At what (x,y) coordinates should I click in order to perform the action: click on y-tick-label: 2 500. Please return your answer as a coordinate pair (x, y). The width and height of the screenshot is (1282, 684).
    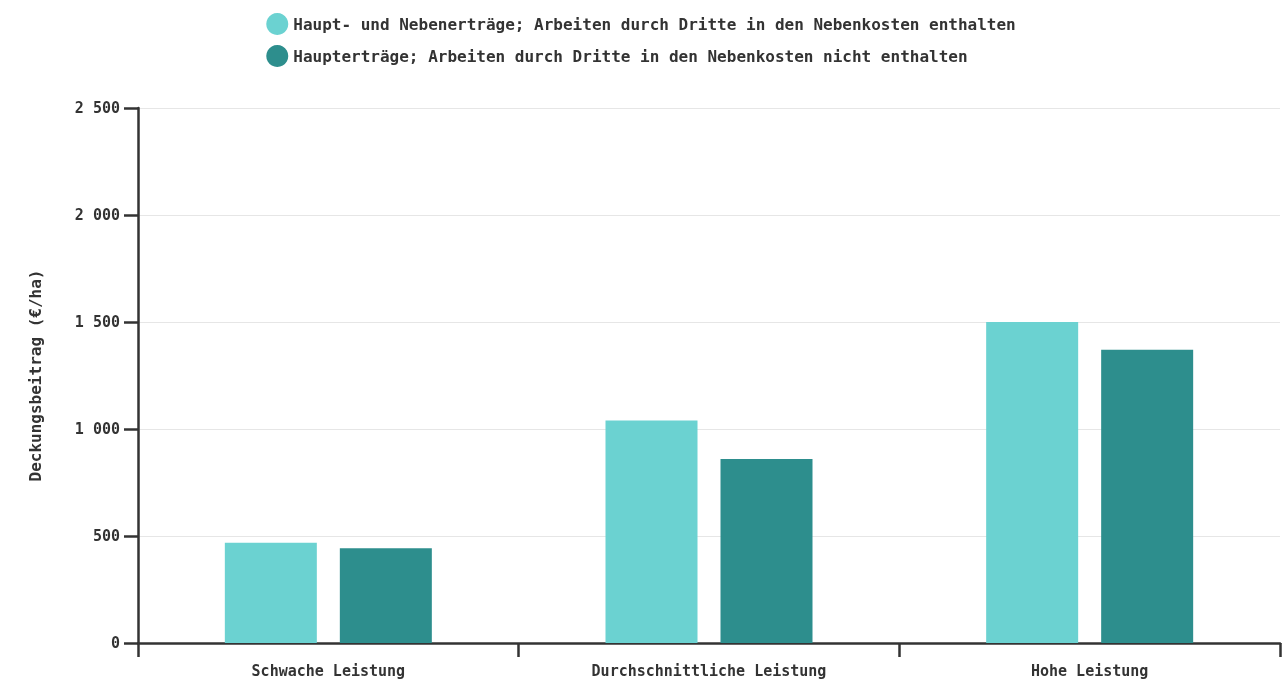
    Looking at the image, I should click on (97, 108).